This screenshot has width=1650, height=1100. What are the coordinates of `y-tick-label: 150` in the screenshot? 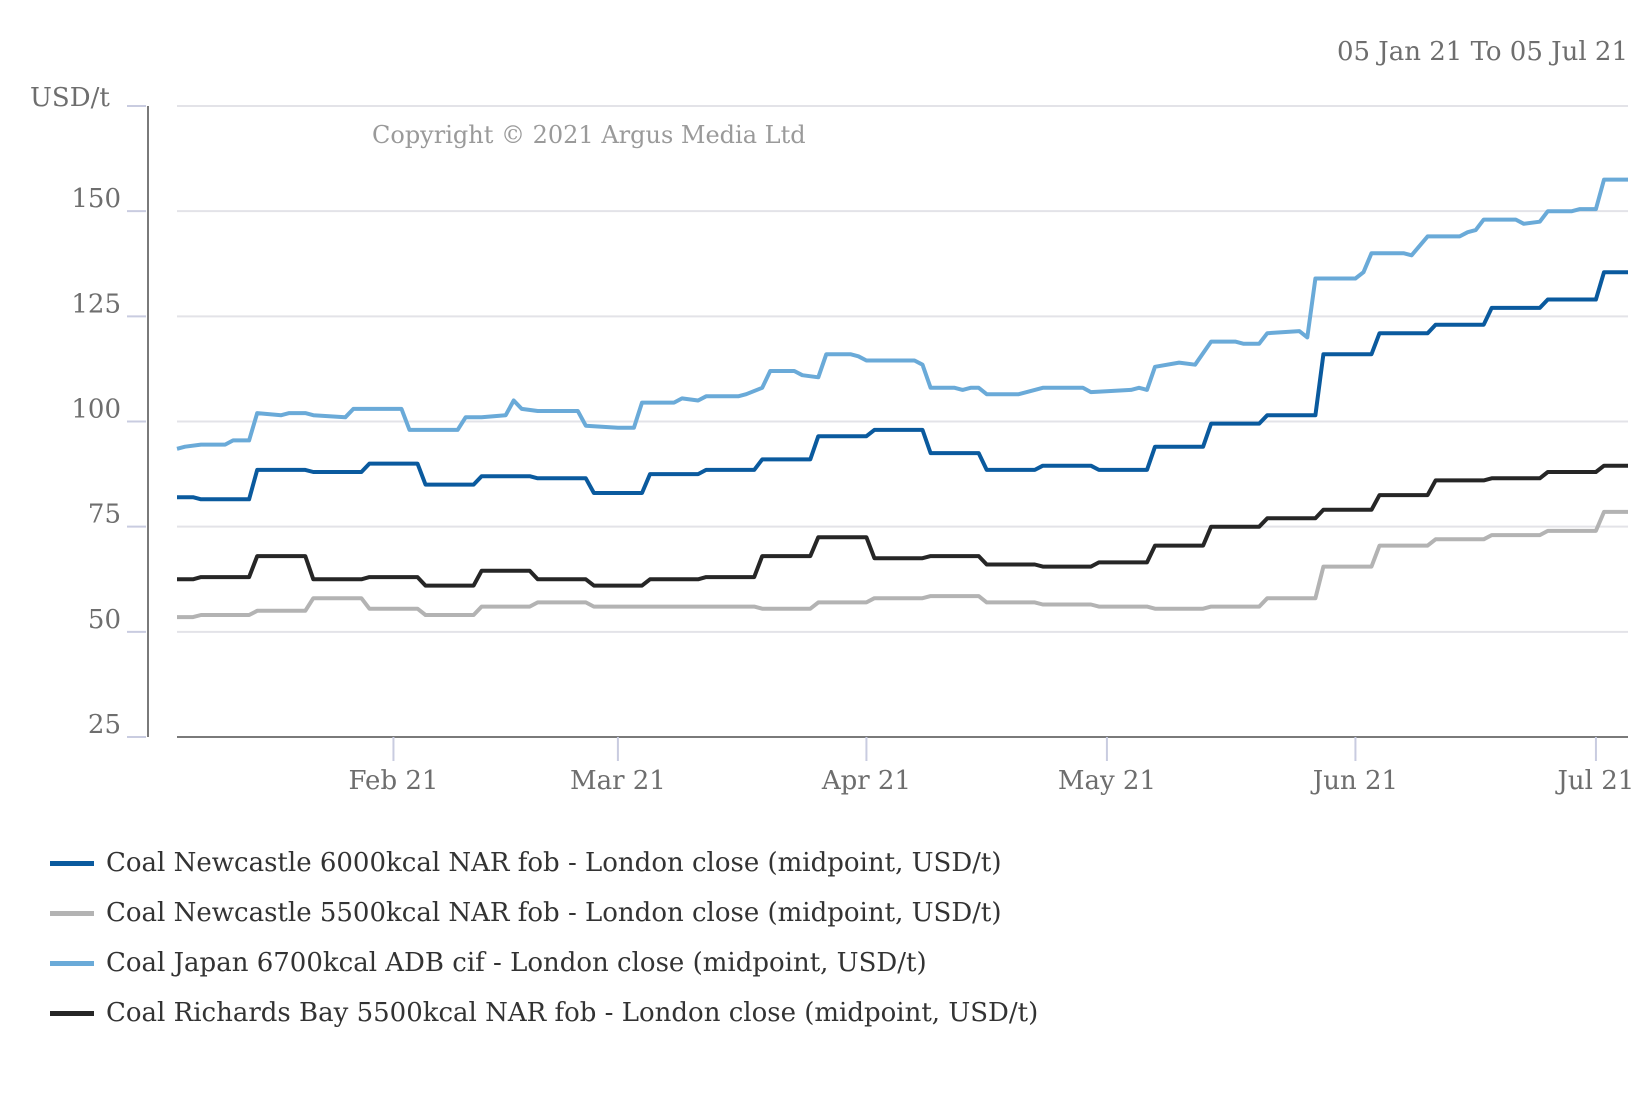 It's located at (96, 199).